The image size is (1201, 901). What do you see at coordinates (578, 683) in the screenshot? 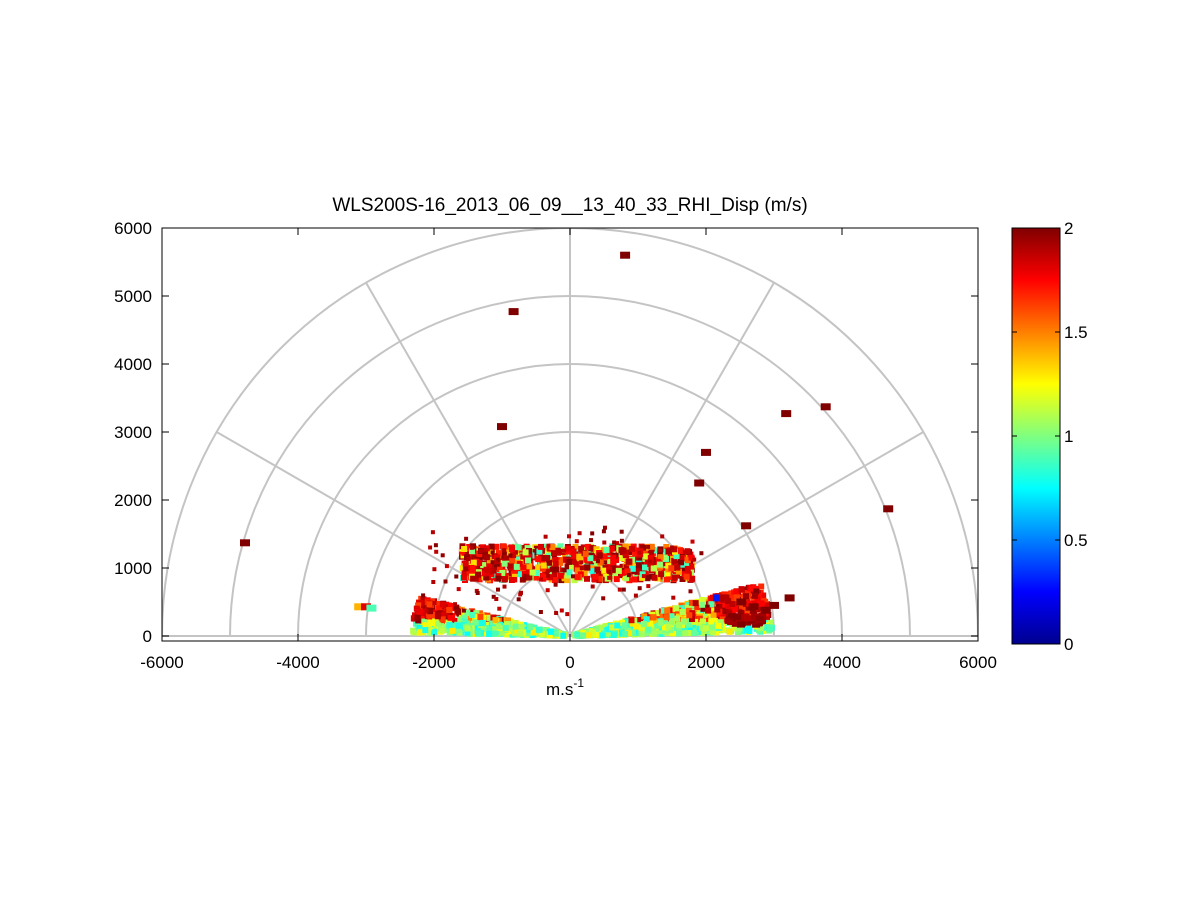
I see `x-axis-label-superscript: -1` at bounding box center [578, 683].